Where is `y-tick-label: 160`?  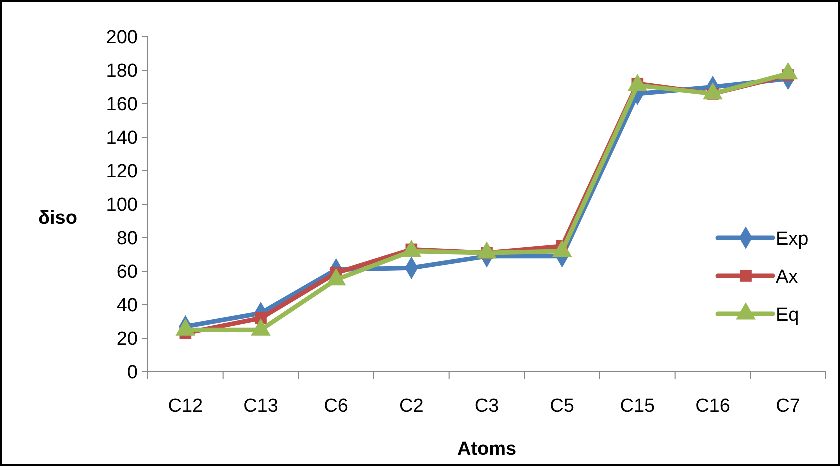
y-tick-label: 160 is located at coordinates (122, 105).